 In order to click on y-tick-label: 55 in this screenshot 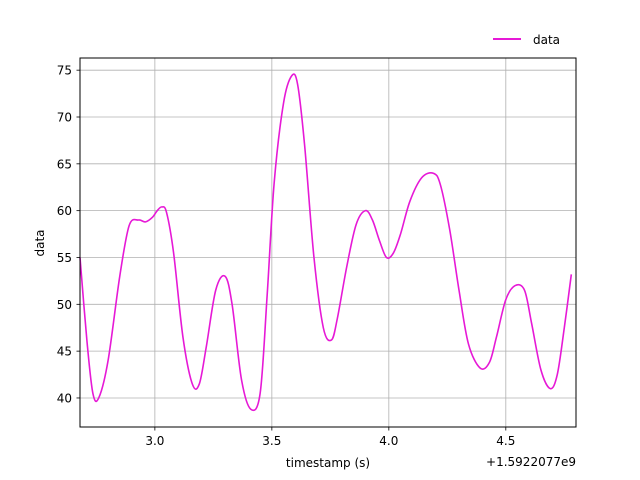, I will do `click(64, 258)`.